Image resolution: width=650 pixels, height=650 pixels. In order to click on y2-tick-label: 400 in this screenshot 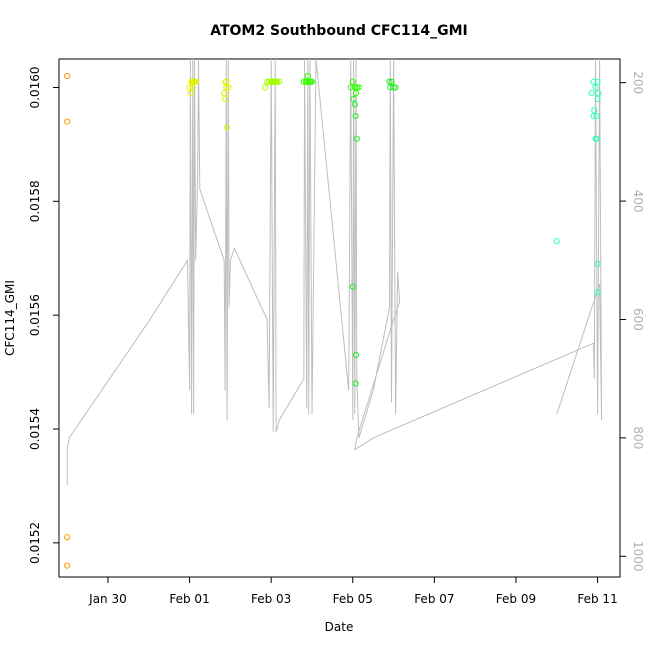, I will do `click(638, 201)`.